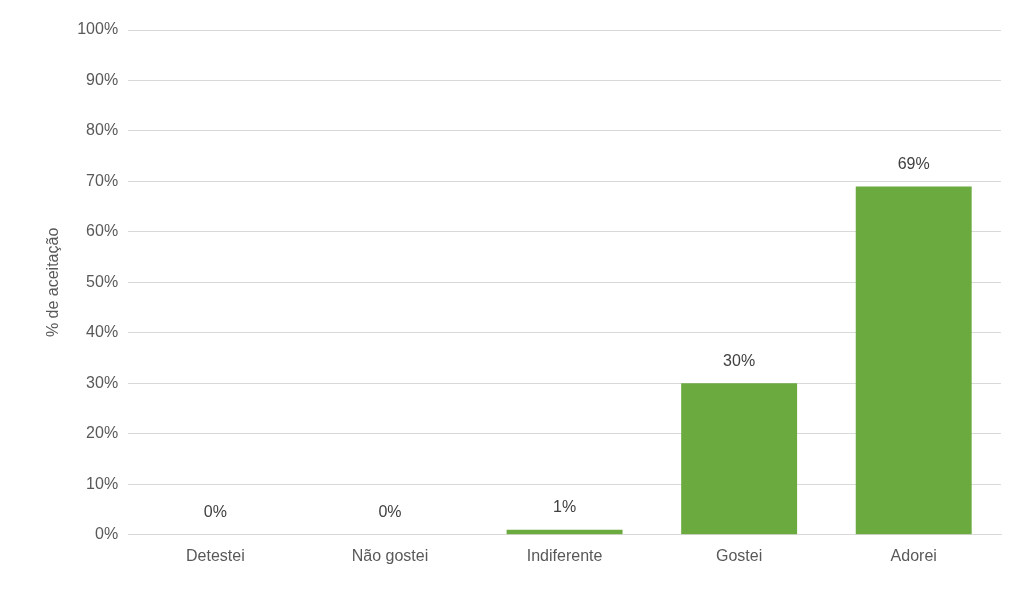 The width and height of the screenshot is (1031, 598). What do you see at coordinates (102, 281) in the screenshot?
I see `y-tick-label: 50%` at bounding box center [102, 281].